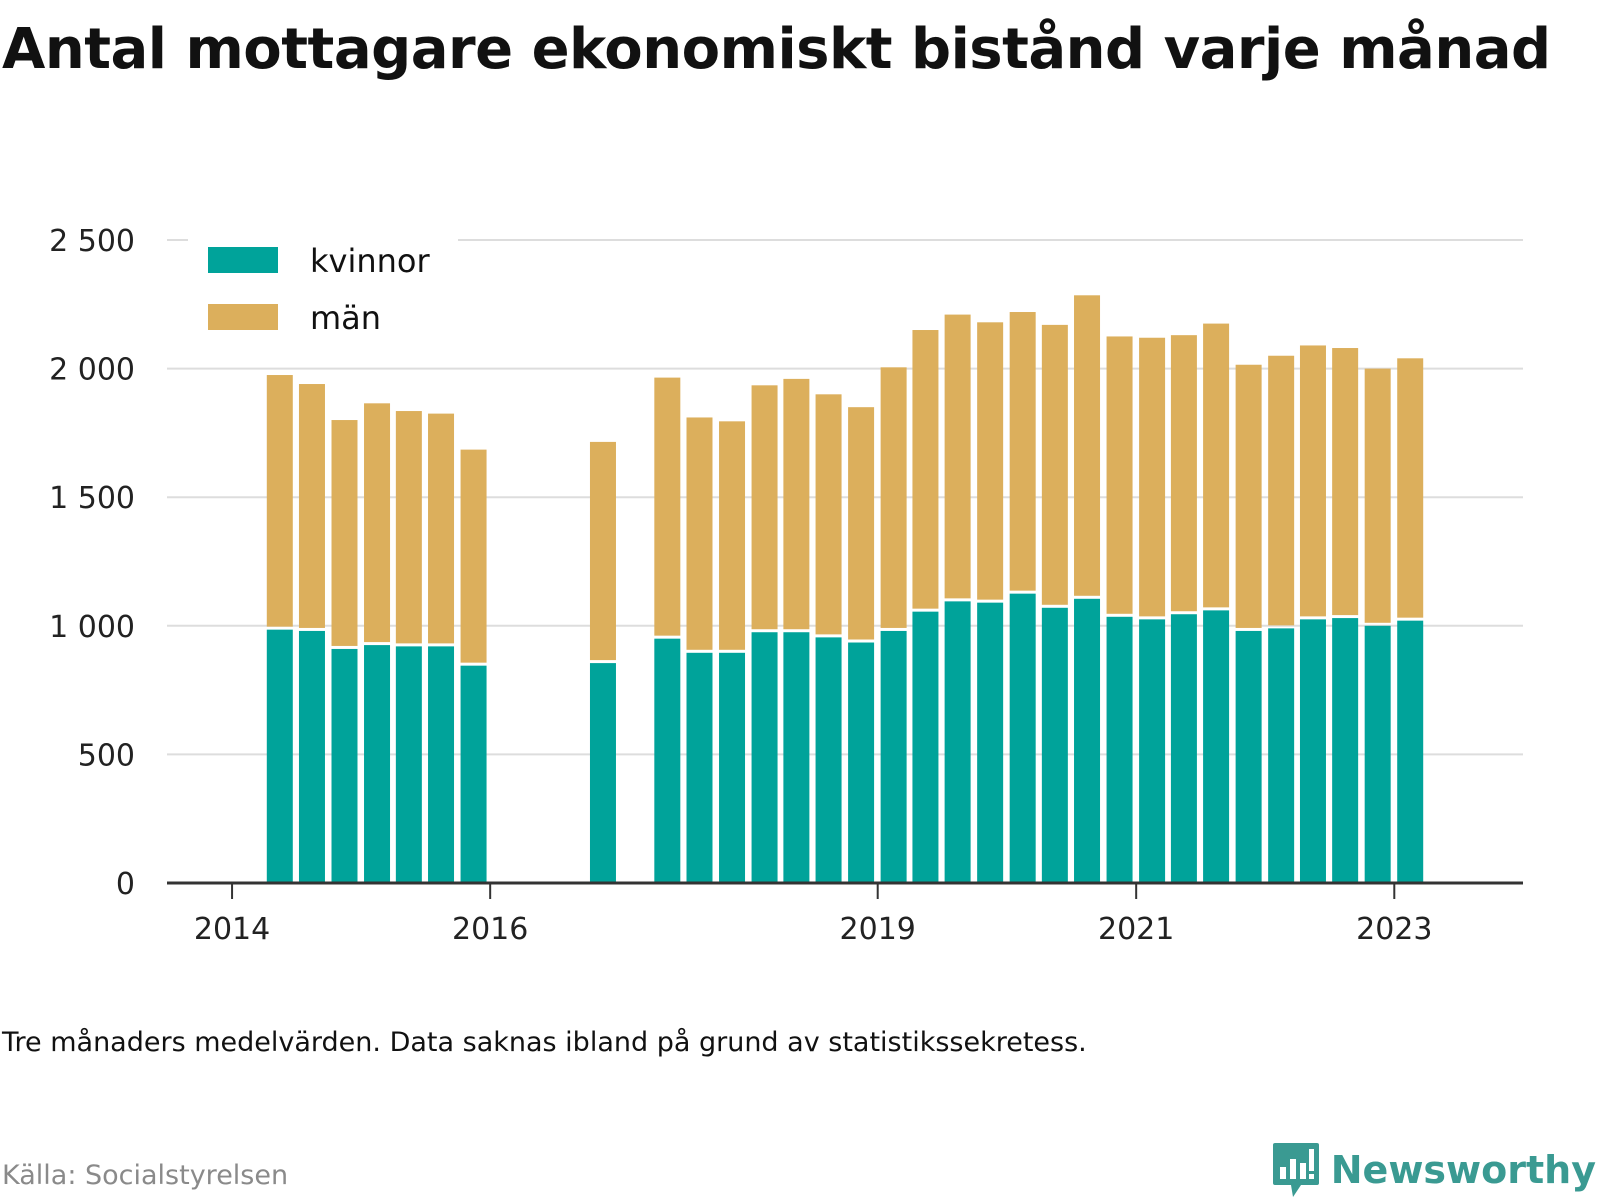  I want to click on y-tick-label: 500, so click(106, 755).